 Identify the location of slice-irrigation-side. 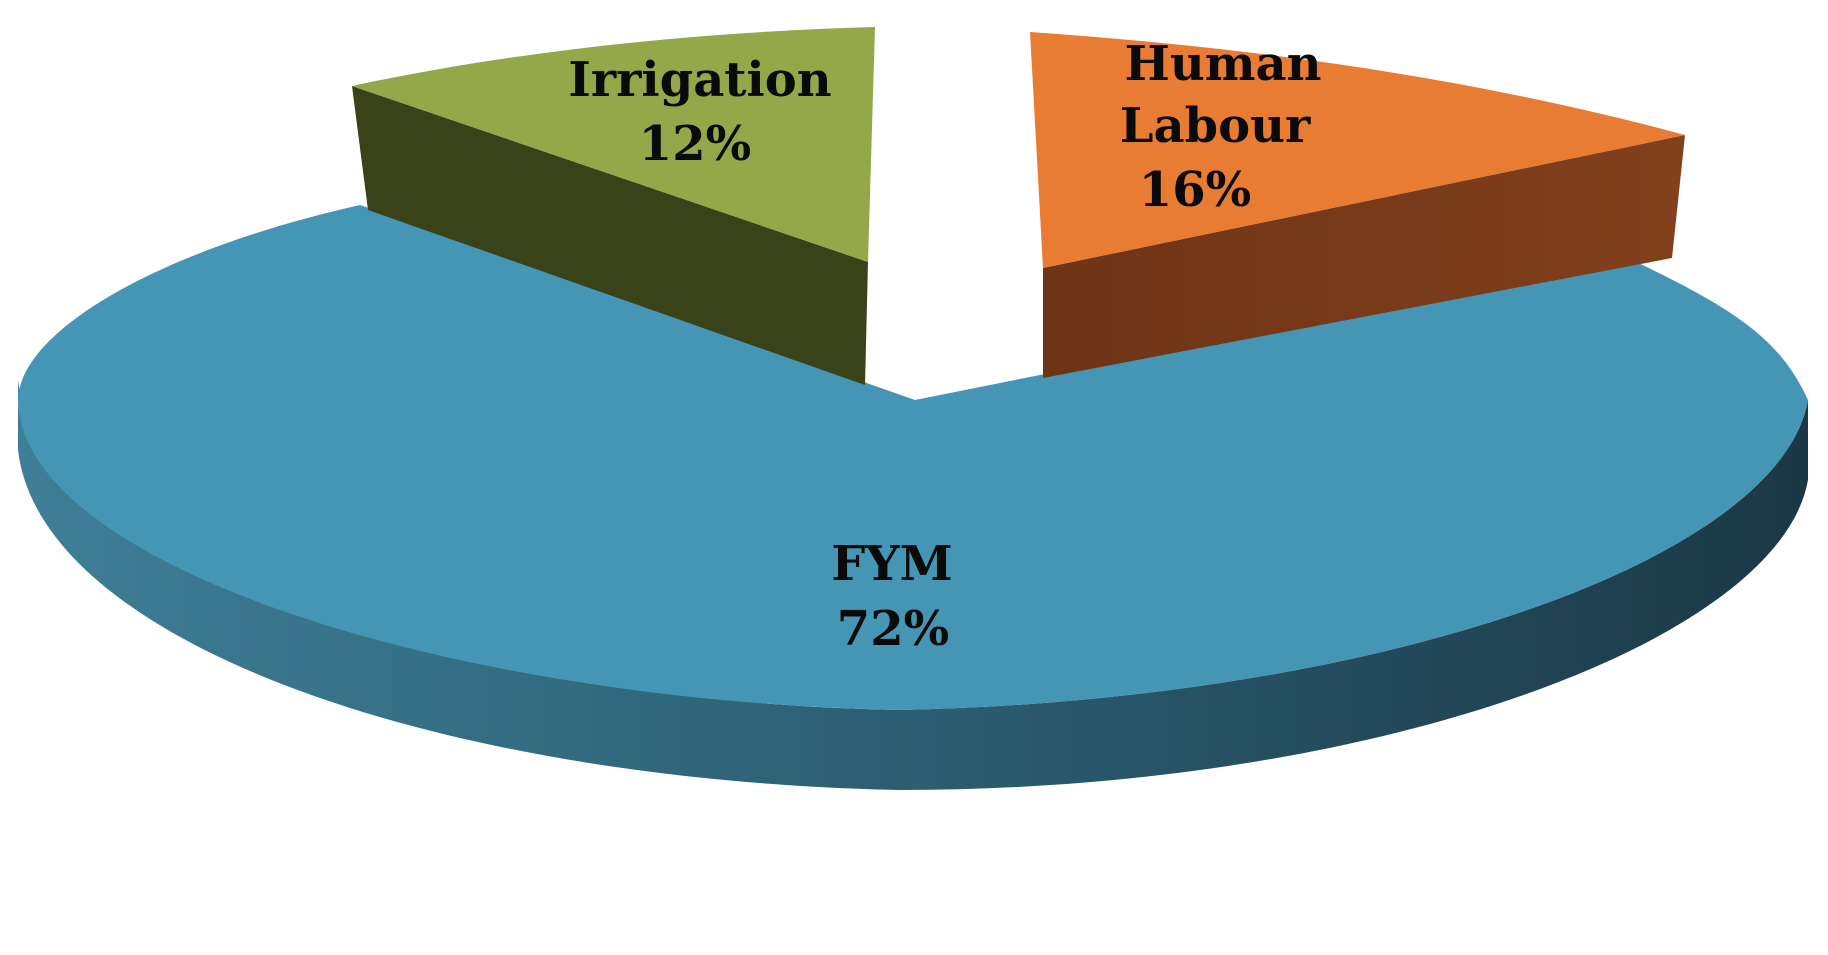
(610, 235).